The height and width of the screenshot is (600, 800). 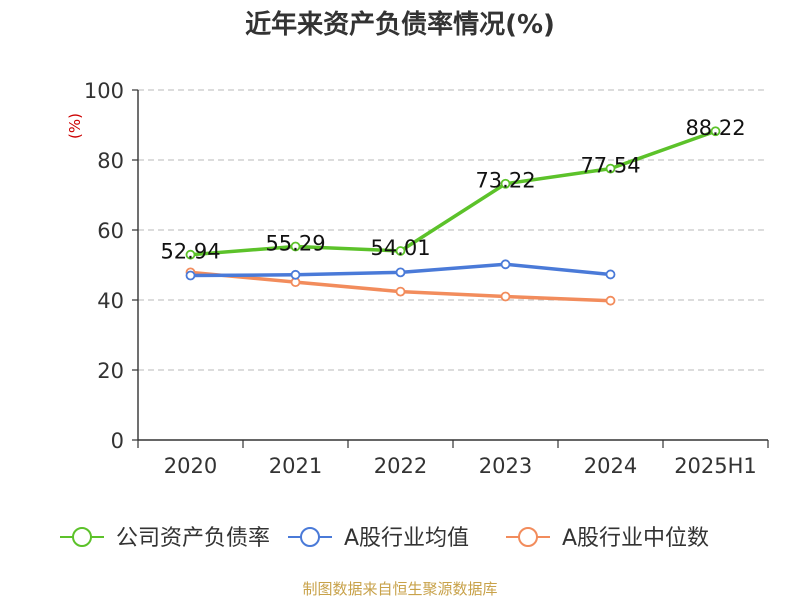 I want to click on data-label: 88.22, so click(x=715, y=128).